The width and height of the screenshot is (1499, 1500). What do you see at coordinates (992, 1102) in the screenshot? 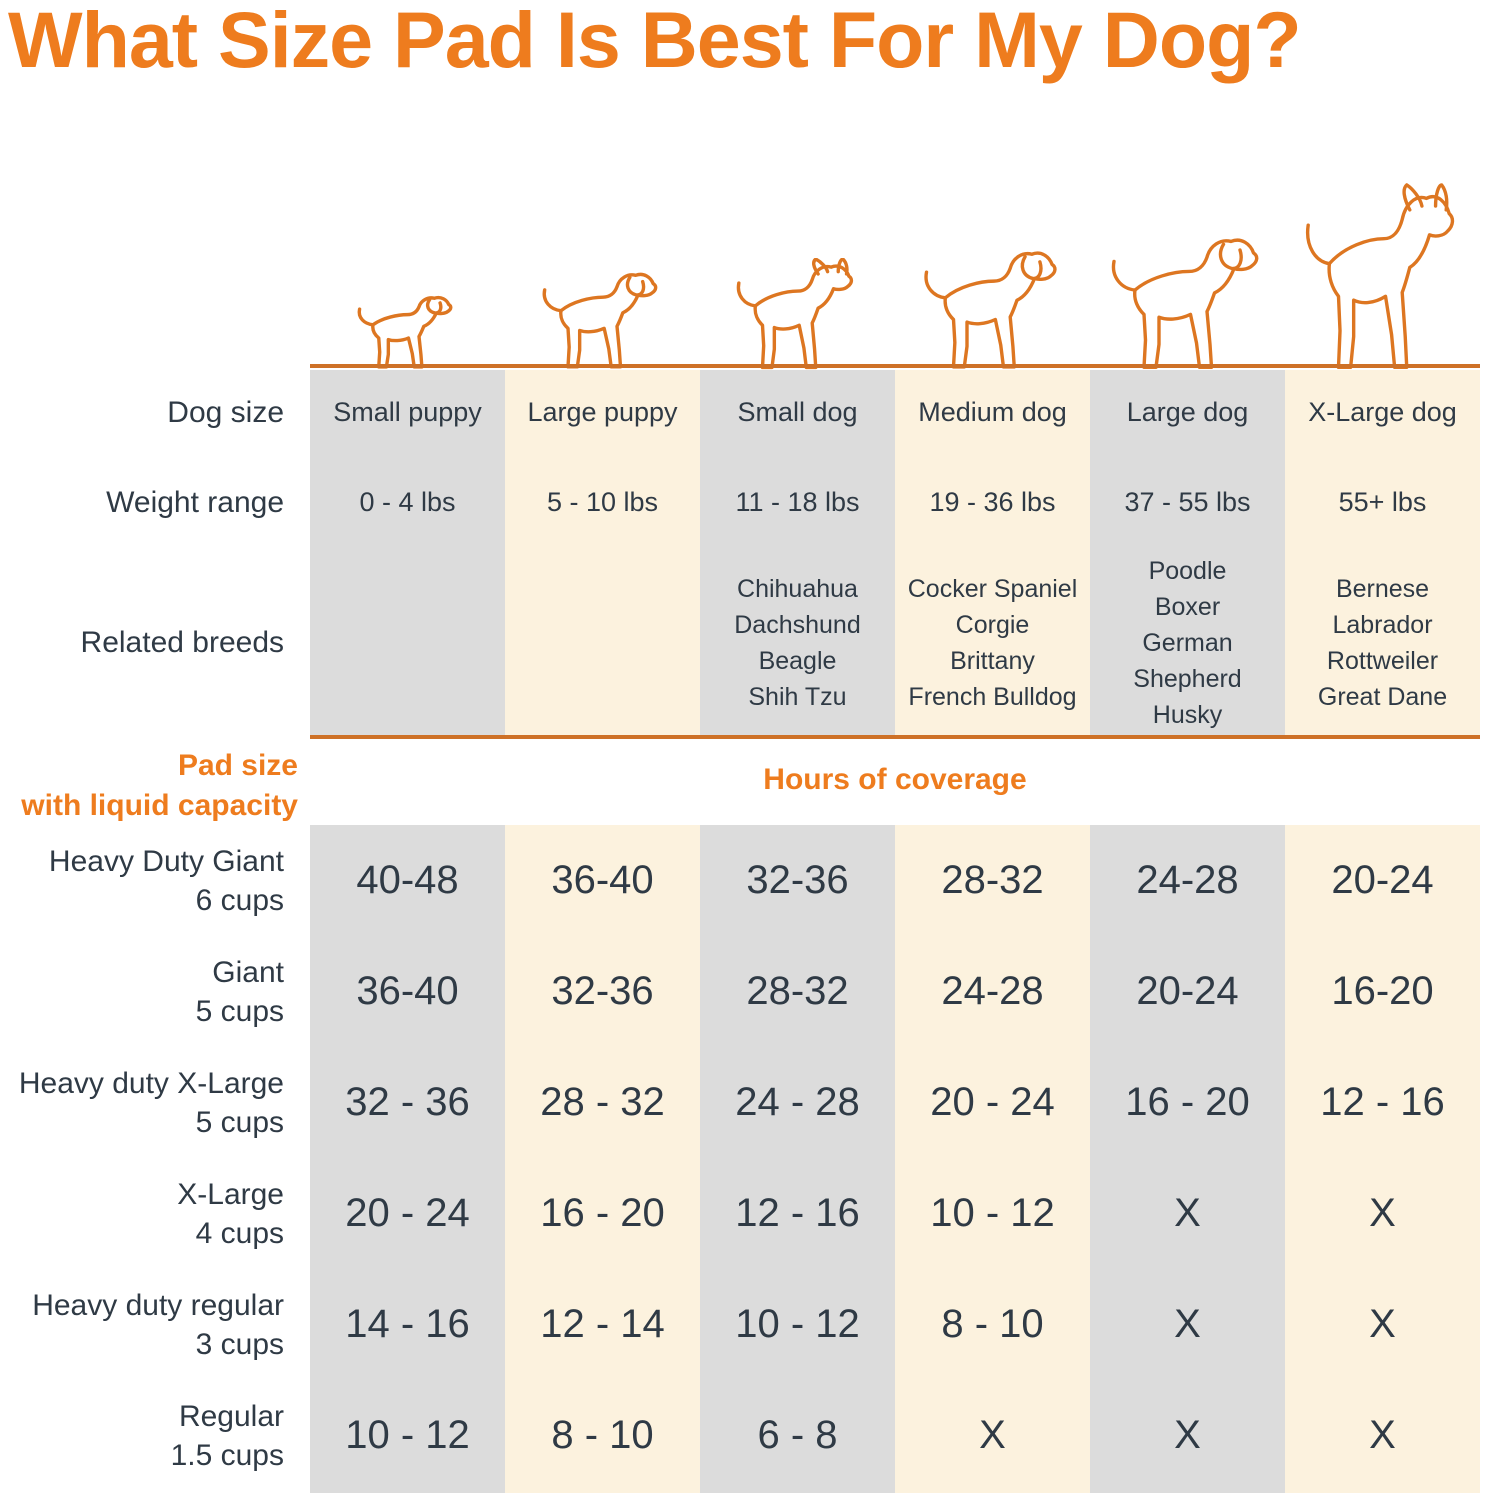
I see `hours-cell: 20 - 24` at bounding box center [992, 1102].